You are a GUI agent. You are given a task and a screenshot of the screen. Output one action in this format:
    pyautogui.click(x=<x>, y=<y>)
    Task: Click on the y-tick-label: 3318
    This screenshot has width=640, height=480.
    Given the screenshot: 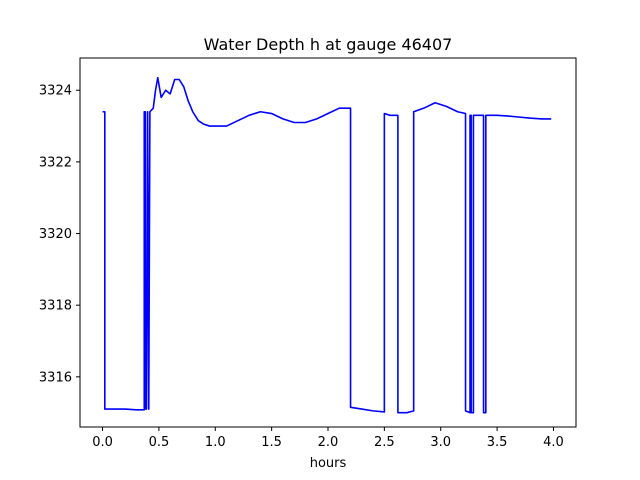 What is the action you would take?
    pyautogui.click(x=55, y=306)
    